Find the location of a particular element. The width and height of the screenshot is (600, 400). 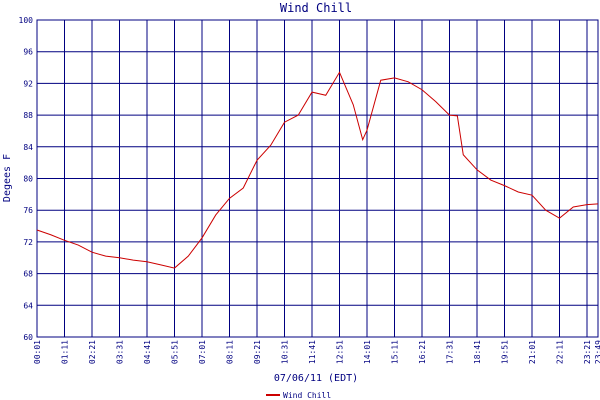

y-tick-label: 60 is located at coordinates (28, 337).